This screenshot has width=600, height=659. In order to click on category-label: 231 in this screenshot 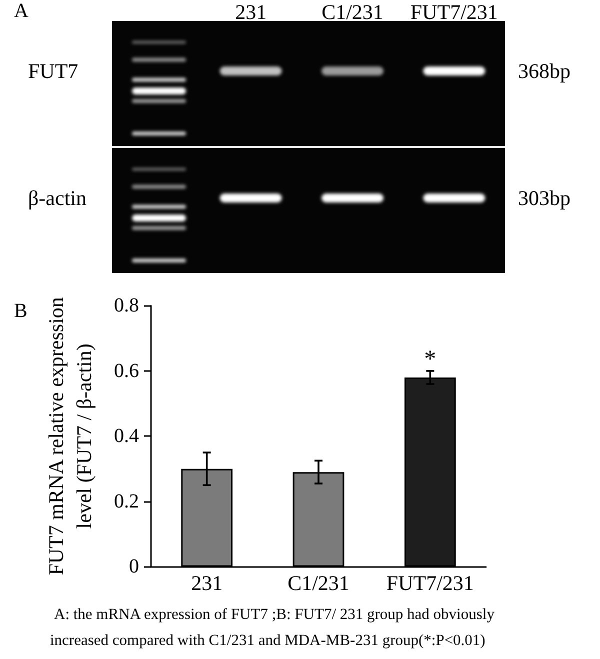, I will do `click(251, 12)`.